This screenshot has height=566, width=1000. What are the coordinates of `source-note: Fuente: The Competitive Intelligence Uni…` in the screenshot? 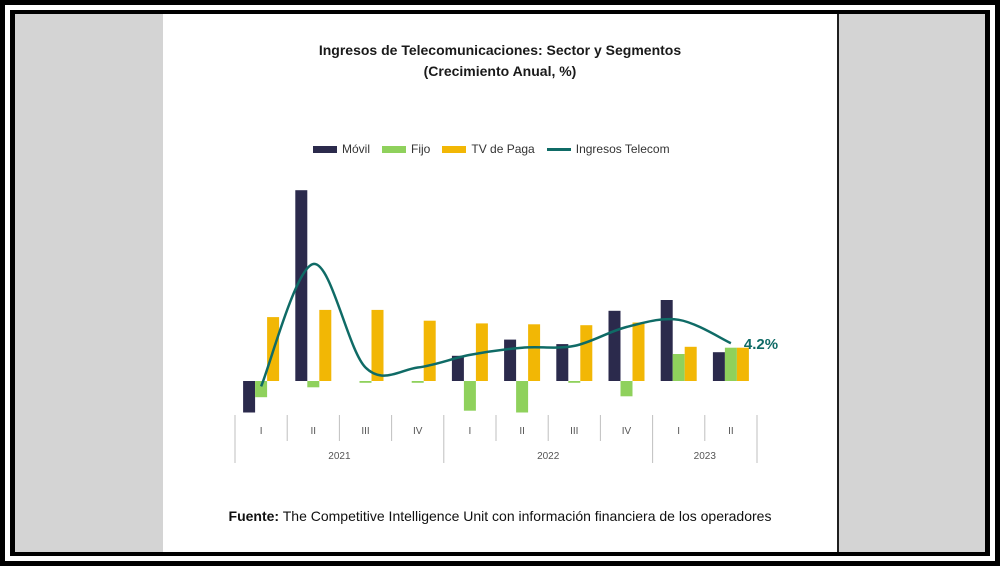 It's located at (500, 516).